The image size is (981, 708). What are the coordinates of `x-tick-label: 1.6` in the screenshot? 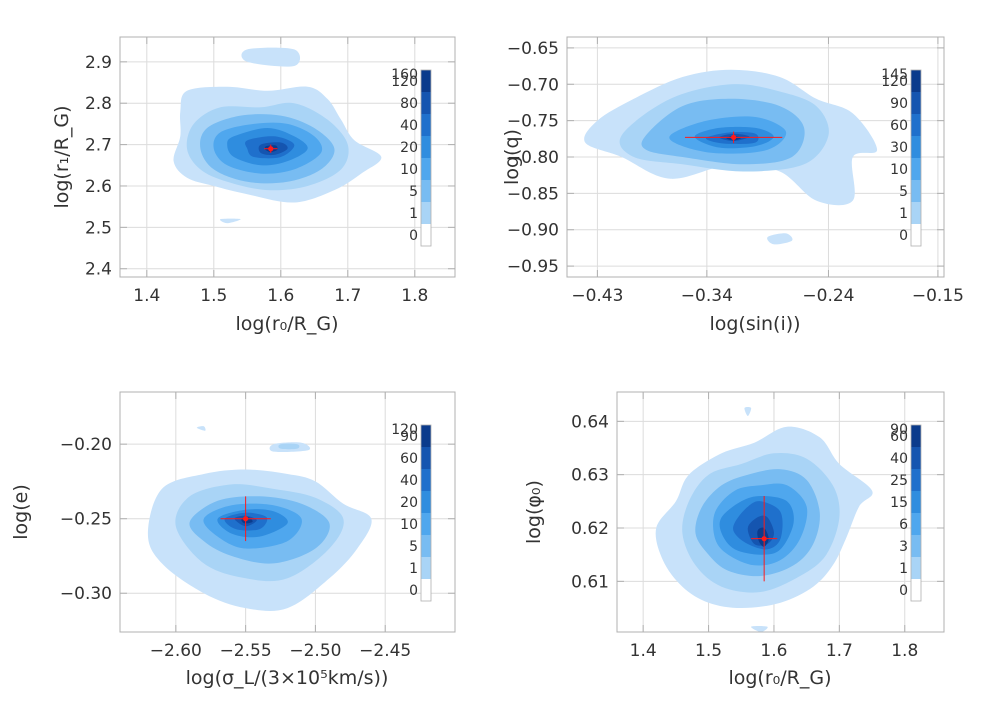 It's located at (280, 296).